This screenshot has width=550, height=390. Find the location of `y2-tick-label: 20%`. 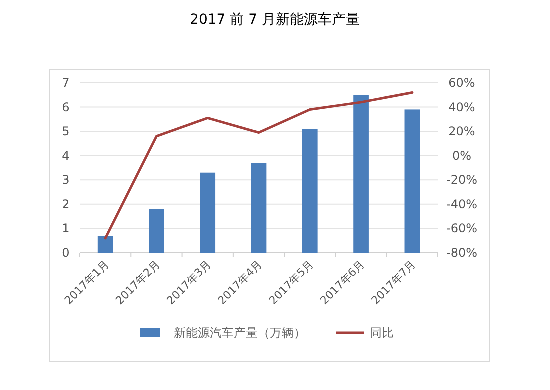

y2-tick-label: 20% is located at coordinates (462, 131).